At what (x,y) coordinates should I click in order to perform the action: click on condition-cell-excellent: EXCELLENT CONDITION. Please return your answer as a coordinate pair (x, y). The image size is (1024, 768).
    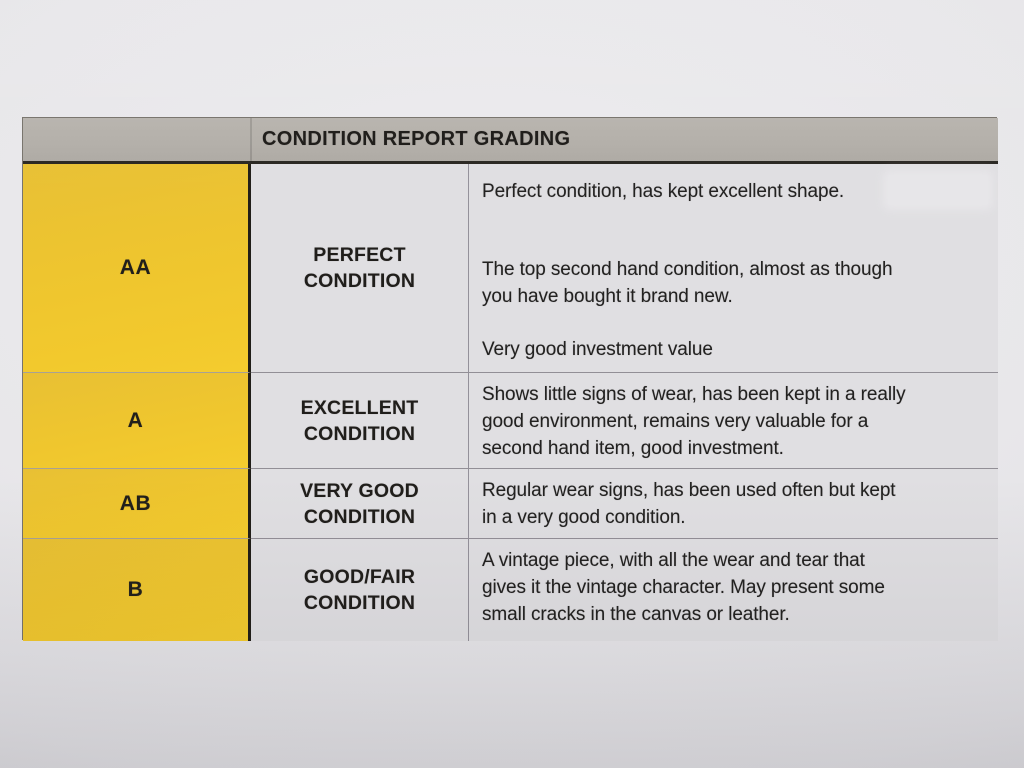
    Looking at the image, I should click on (360, 421).